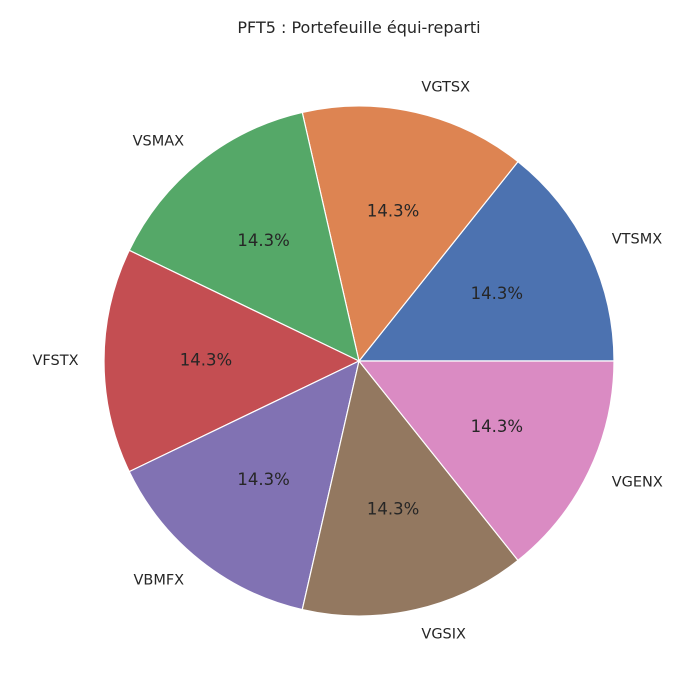  What do you see at coordinates (497, 293) in the screenshot?
I see `pct-label-vtsmx: 14.3%` at bounding box center [497, 293].